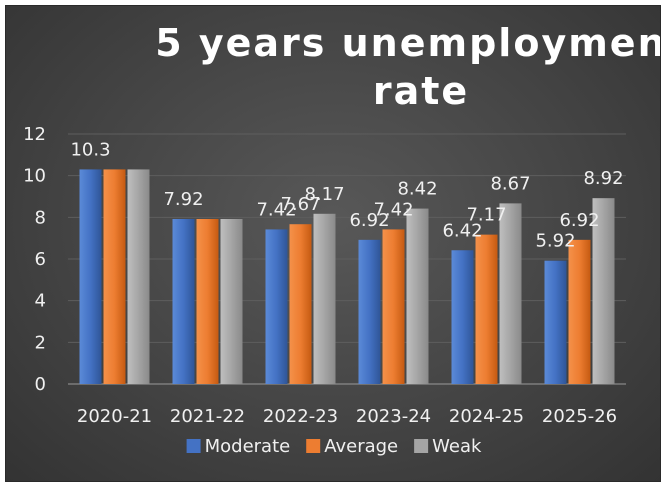 This screenshot has width=666, height=487. I want to click on data-label: 8.17, so click(324, 194).